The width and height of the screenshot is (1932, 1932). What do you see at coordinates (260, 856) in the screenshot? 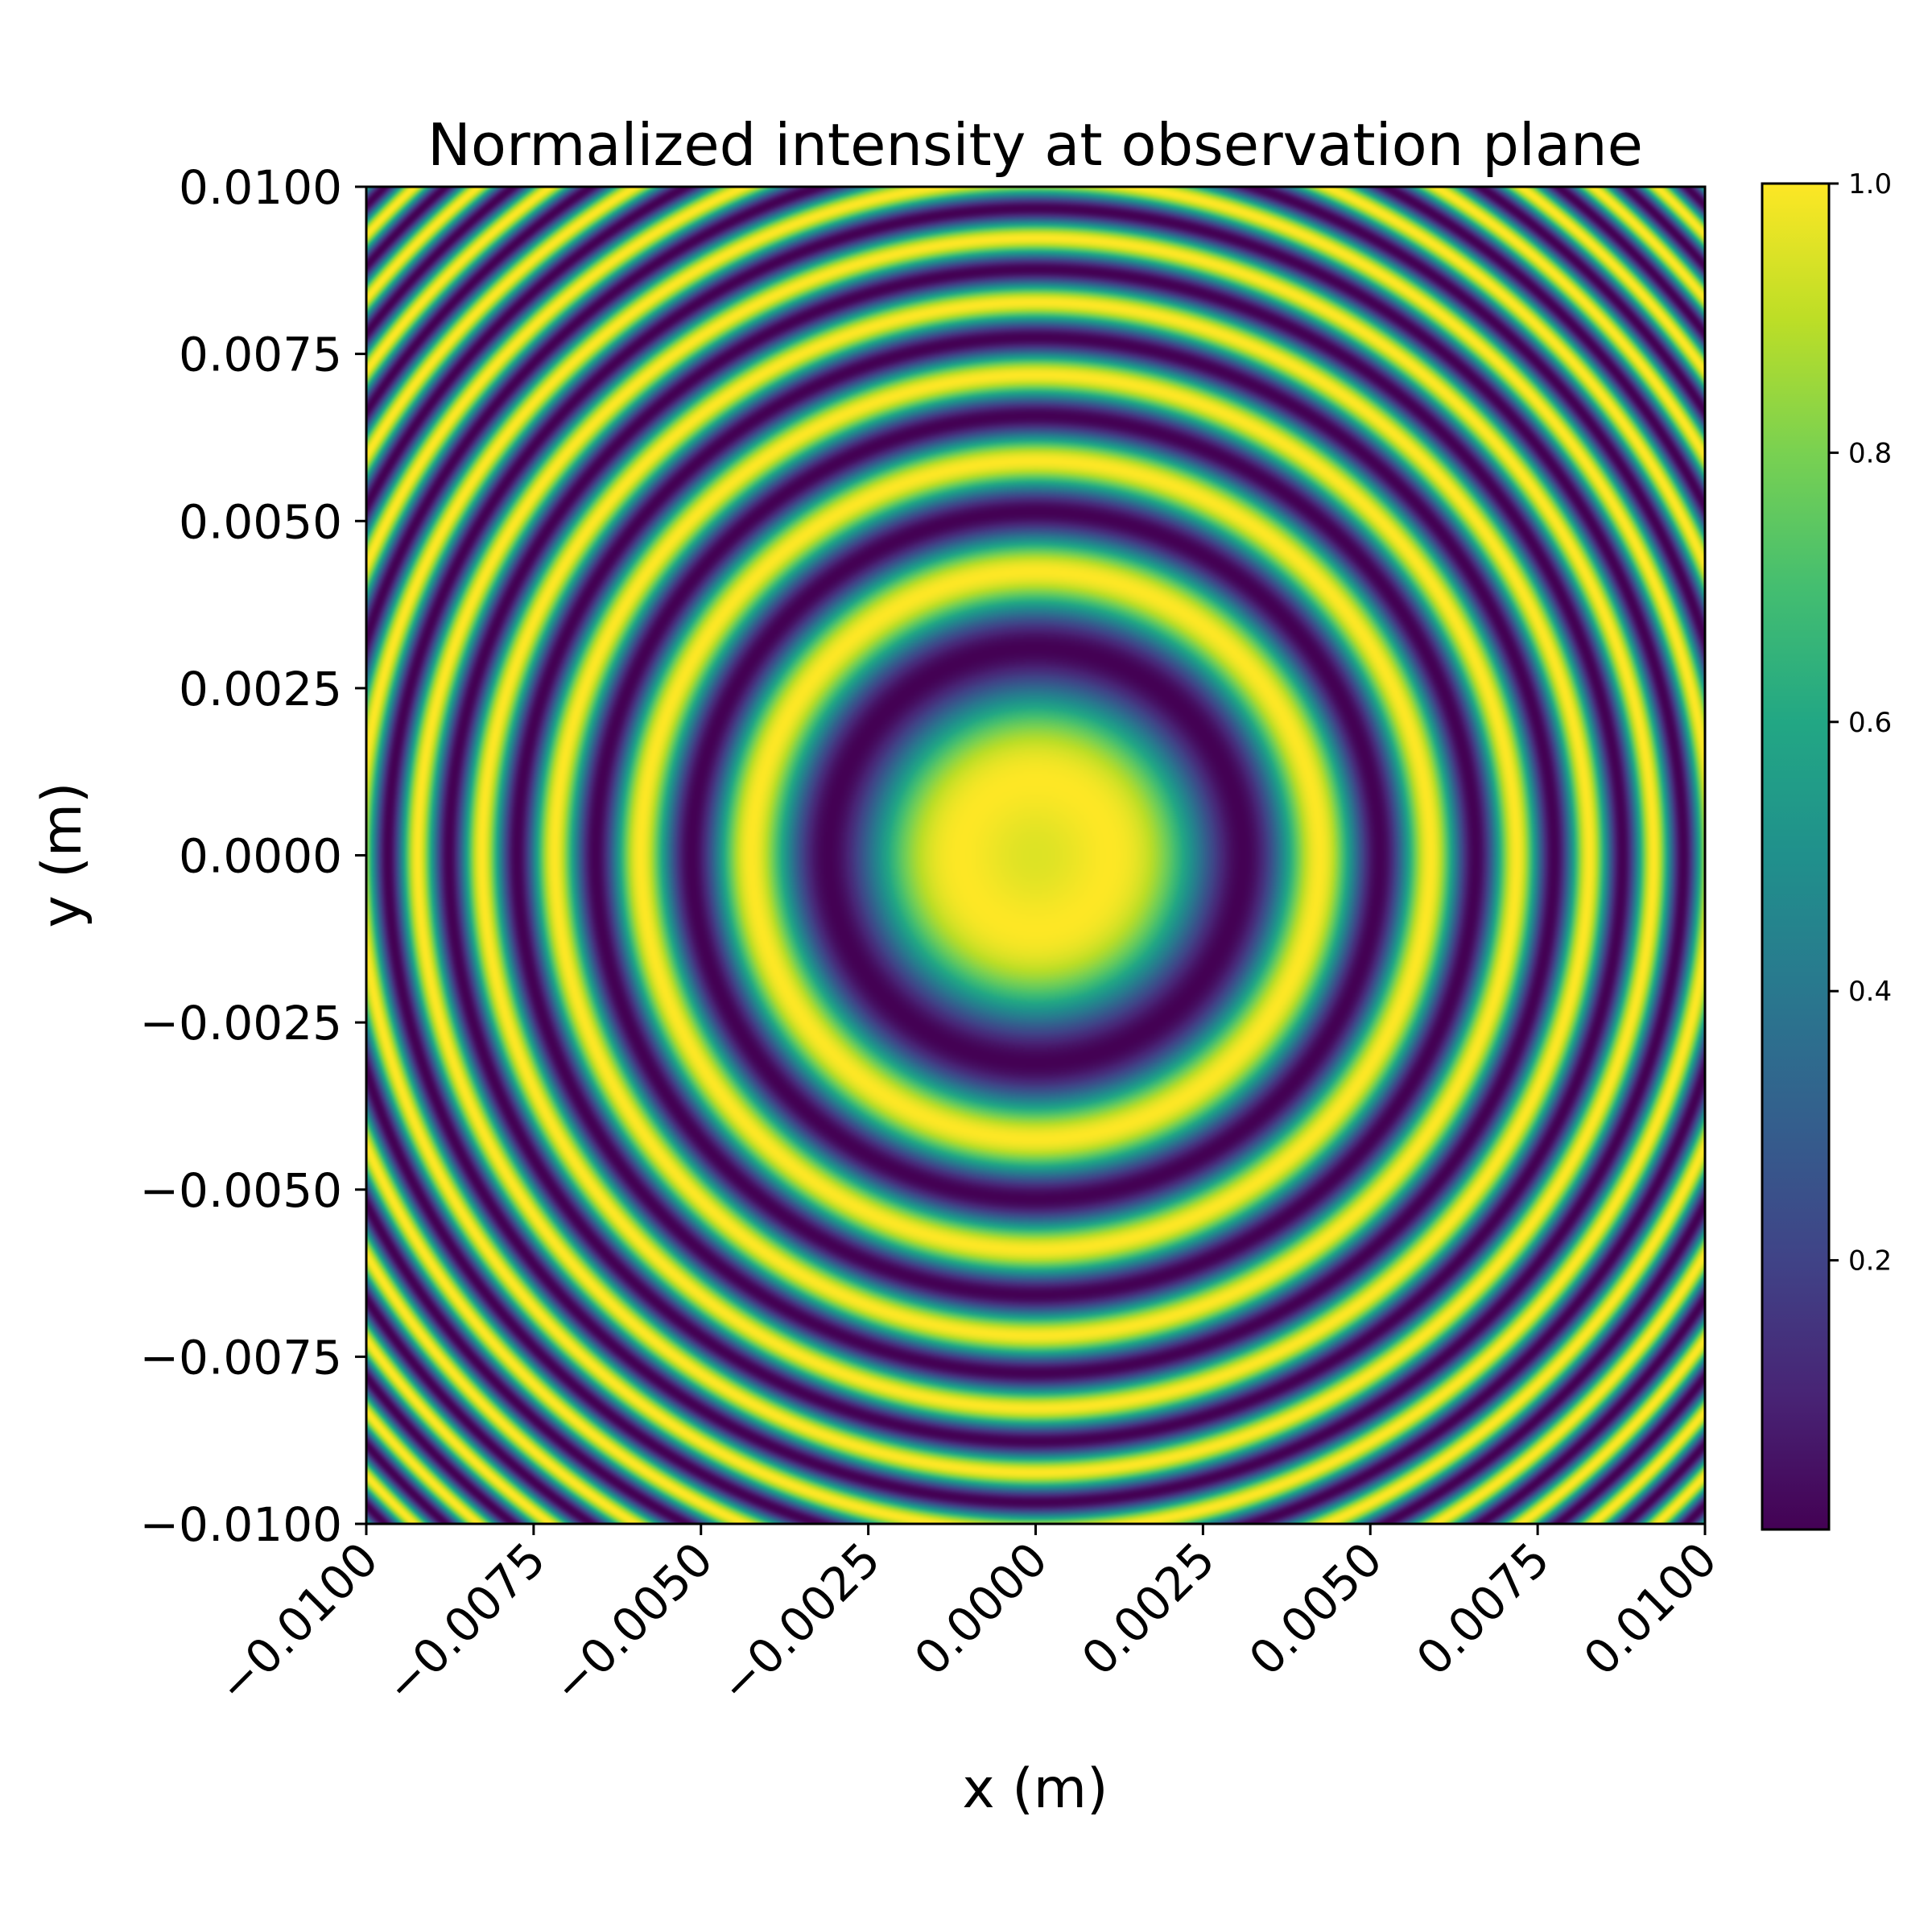
I see `y-tick-label: 0.0000` at bounding box center [260, 856].